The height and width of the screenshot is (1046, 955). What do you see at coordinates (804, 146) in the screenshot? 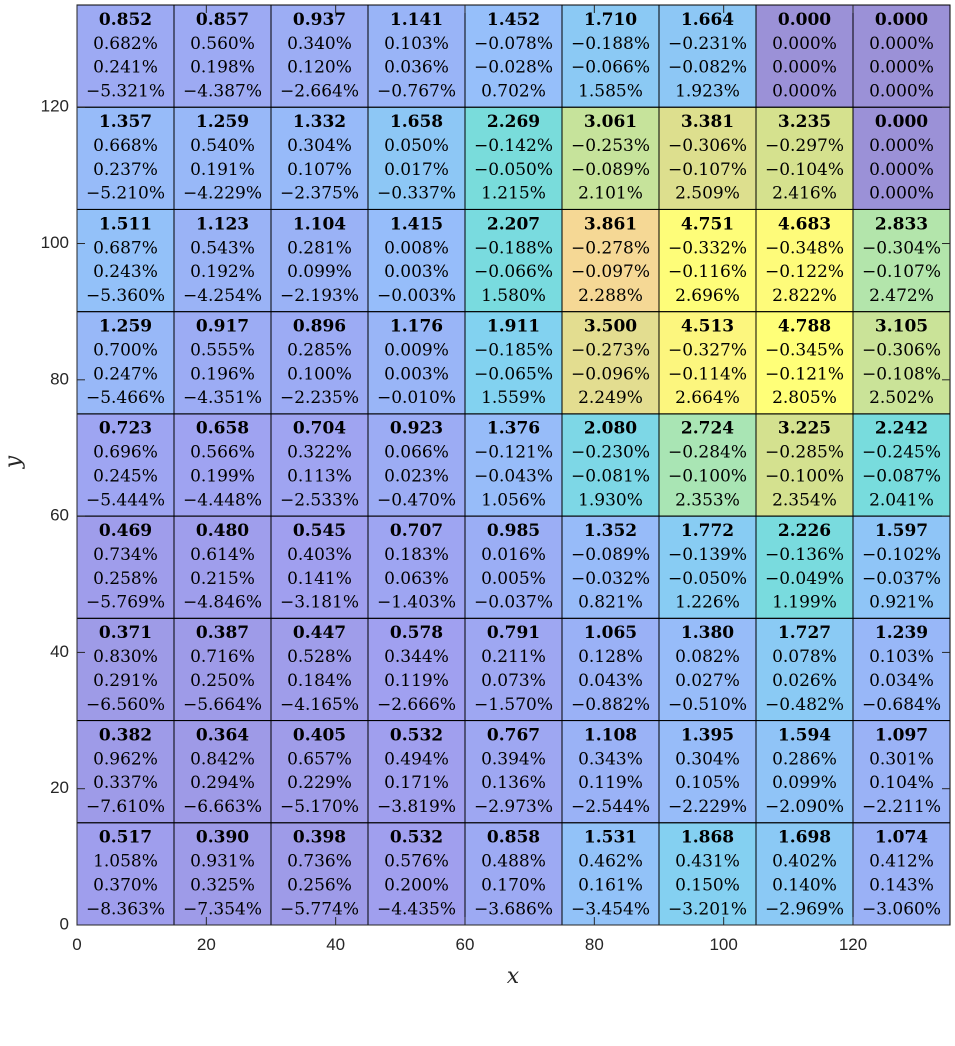
I see `cell-percent-label: −0.297%` at bounding box center [804, 146].